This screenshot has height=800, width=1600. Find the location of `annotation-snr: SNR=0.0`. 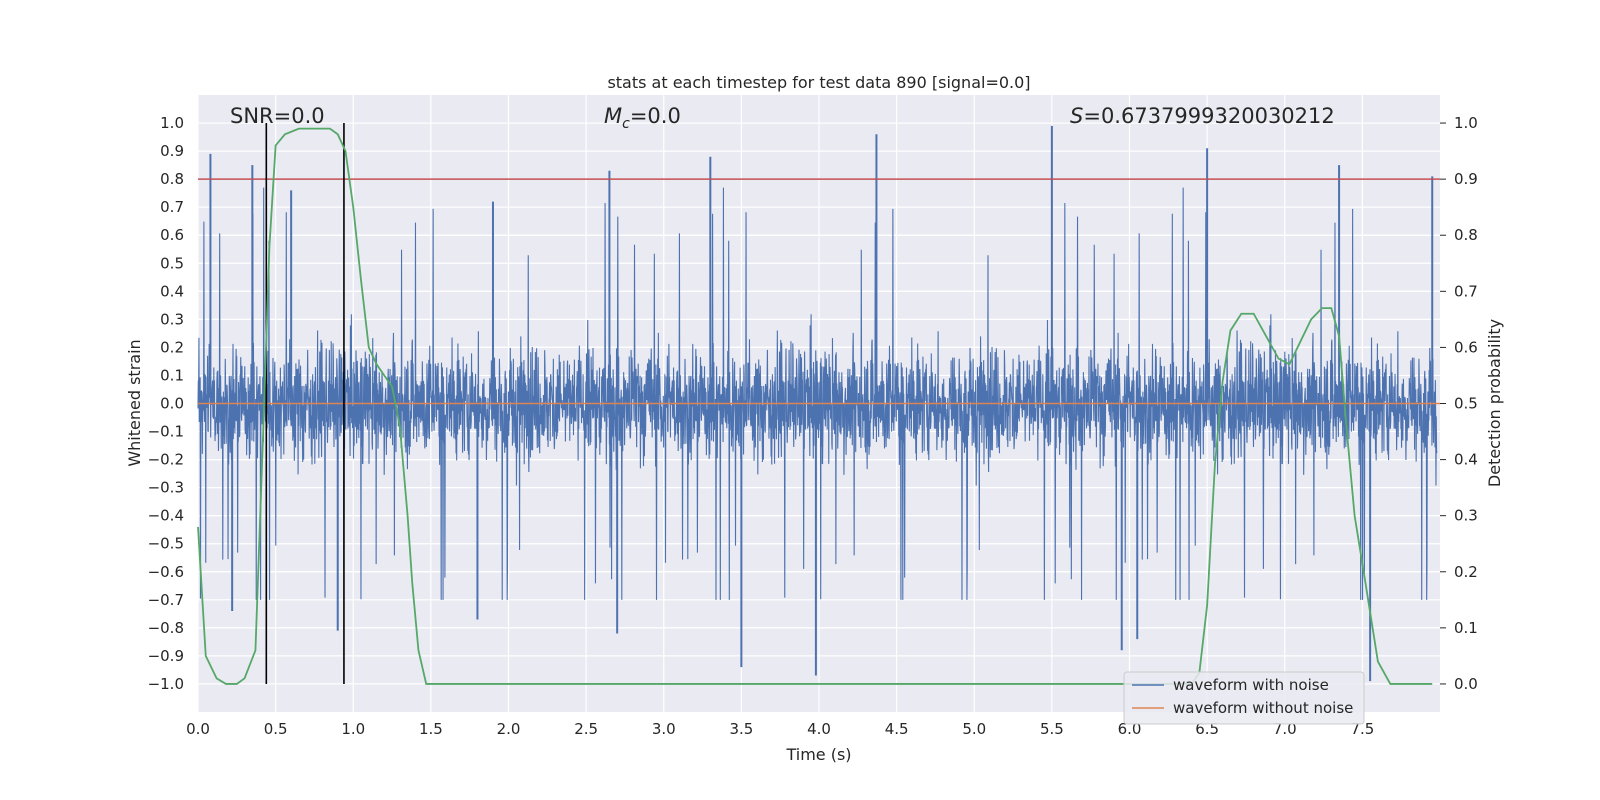

annotation-snr: SNR=0.0 is located at coordinates (277, 116).